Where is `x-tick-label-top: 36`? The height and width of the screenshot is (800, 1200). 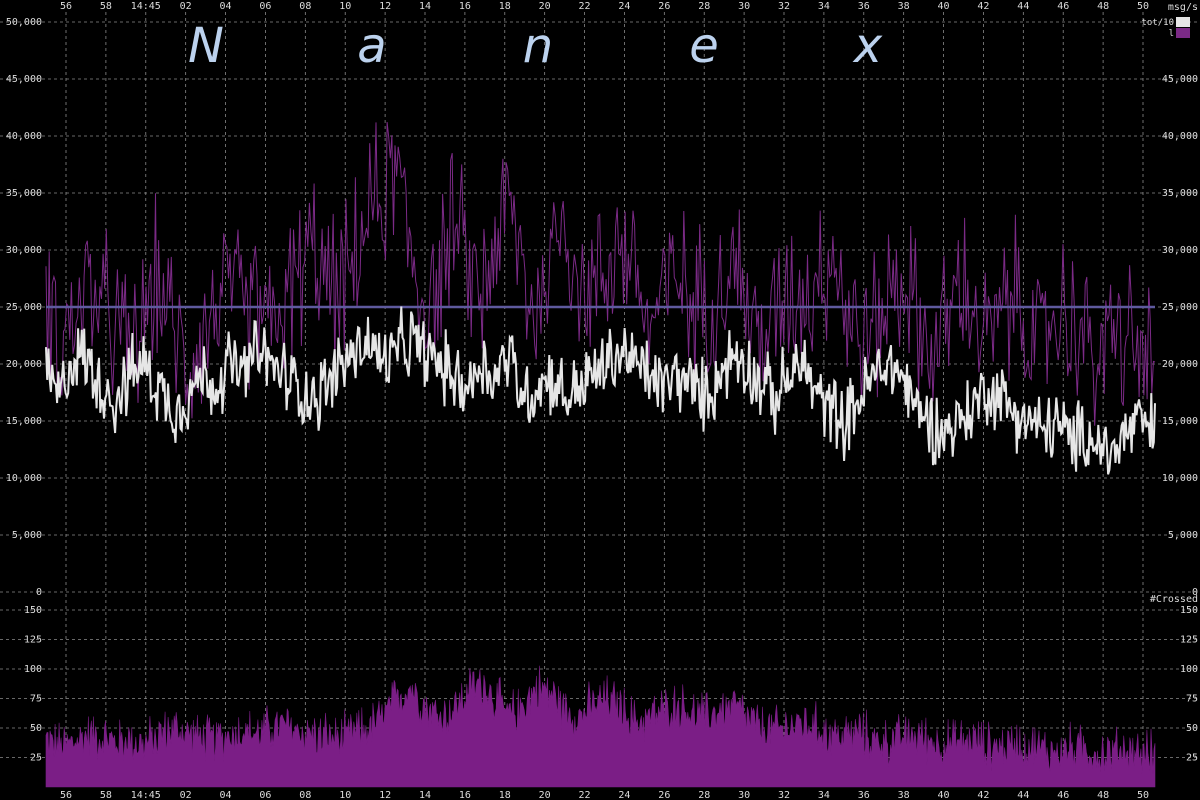 x-tick-label-top: 36 is located at coordinates (864, 6).